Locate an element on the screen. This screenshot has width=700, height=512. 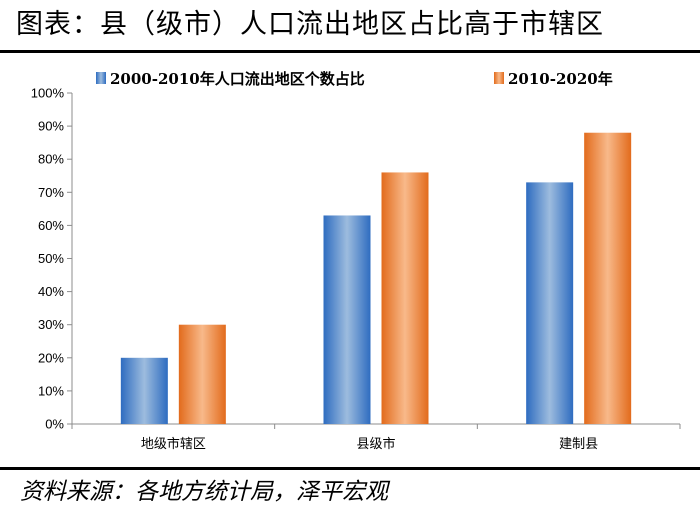
y-tick-label: 80% is located at coordinates (51, 159).